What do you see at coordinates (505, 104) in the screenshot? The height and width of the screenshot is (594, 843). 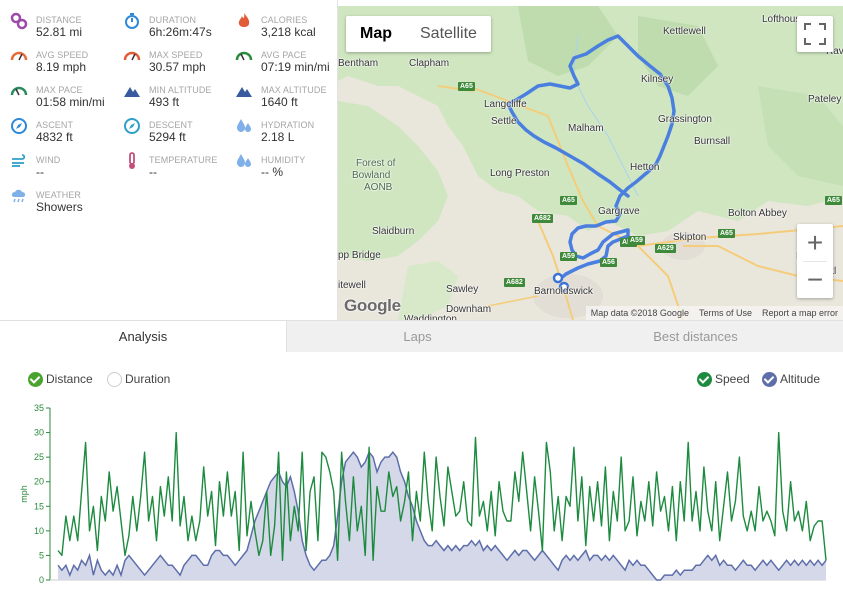 I see `map-place-label: Langcliffe` at bounding box center [505, 104].